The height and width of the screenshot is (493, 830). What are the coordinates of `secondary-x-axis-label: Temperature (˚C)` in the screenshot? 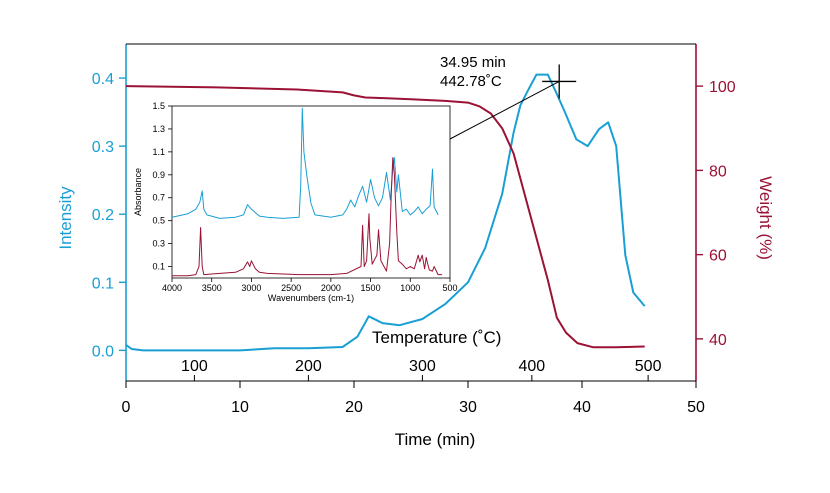 It's located at (436, 337).